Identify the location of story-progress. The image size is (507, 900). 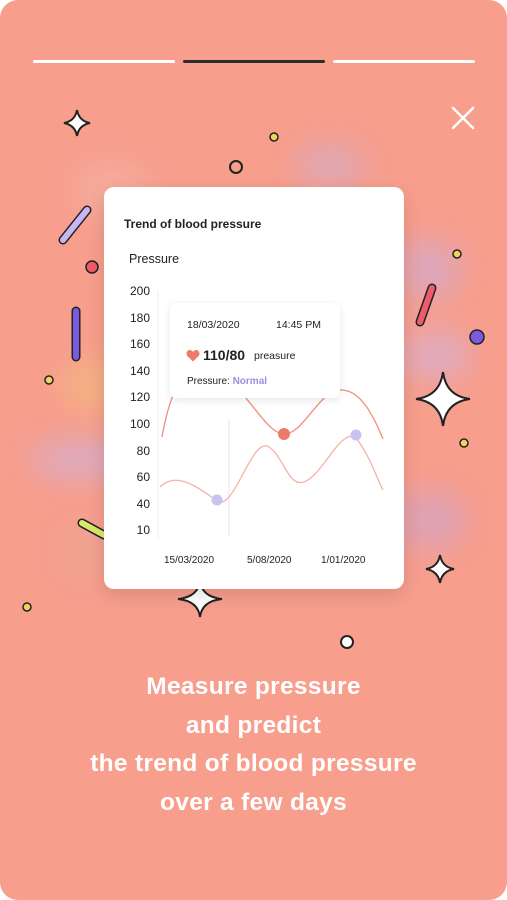
(254, 62).